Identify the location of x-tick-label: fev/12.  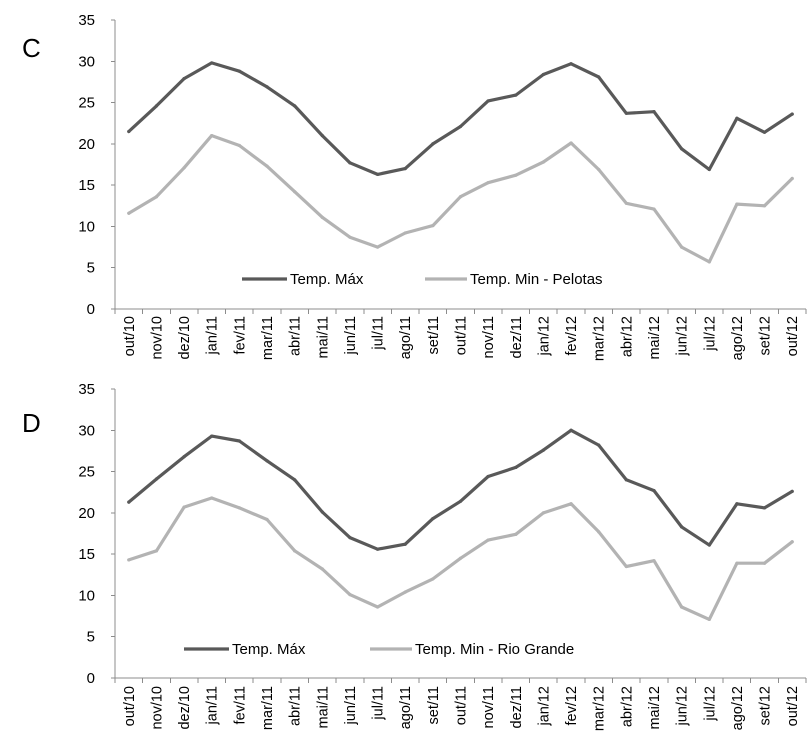
(572, 706).